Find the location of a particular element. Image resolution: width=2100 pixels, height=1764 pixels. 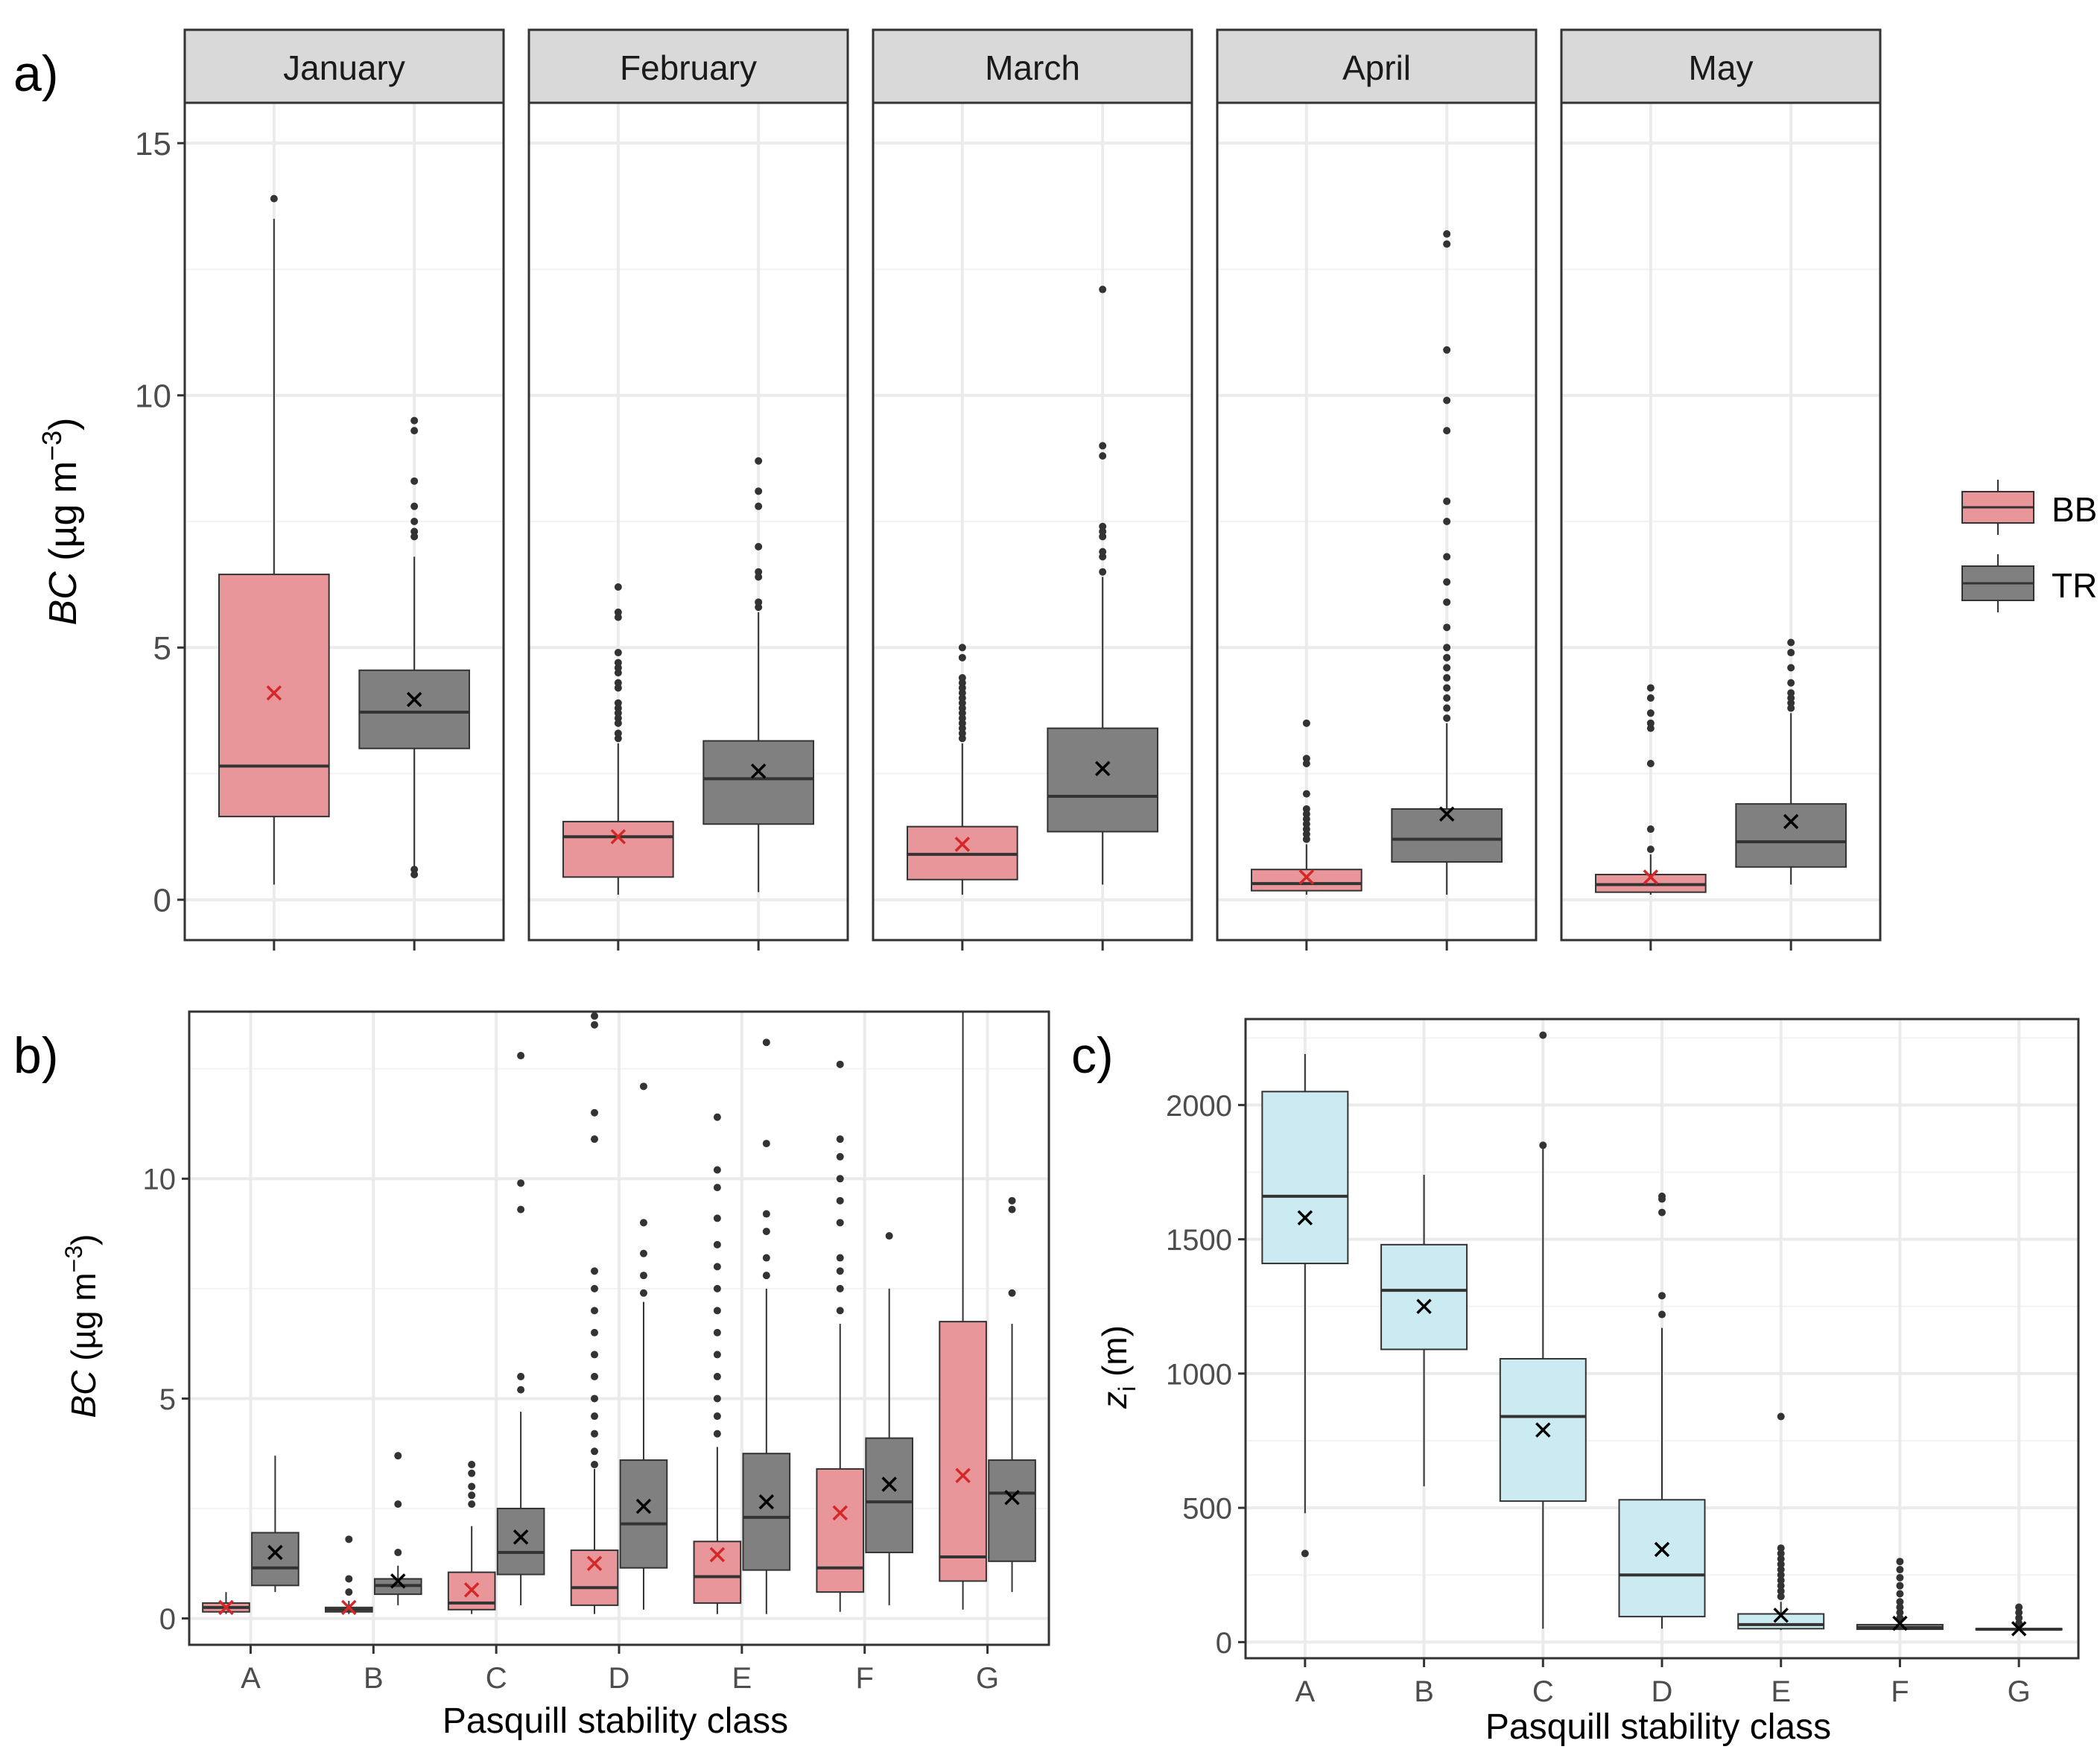

panel-a-ytick-label: 0 is located at coordinates (162, 901).